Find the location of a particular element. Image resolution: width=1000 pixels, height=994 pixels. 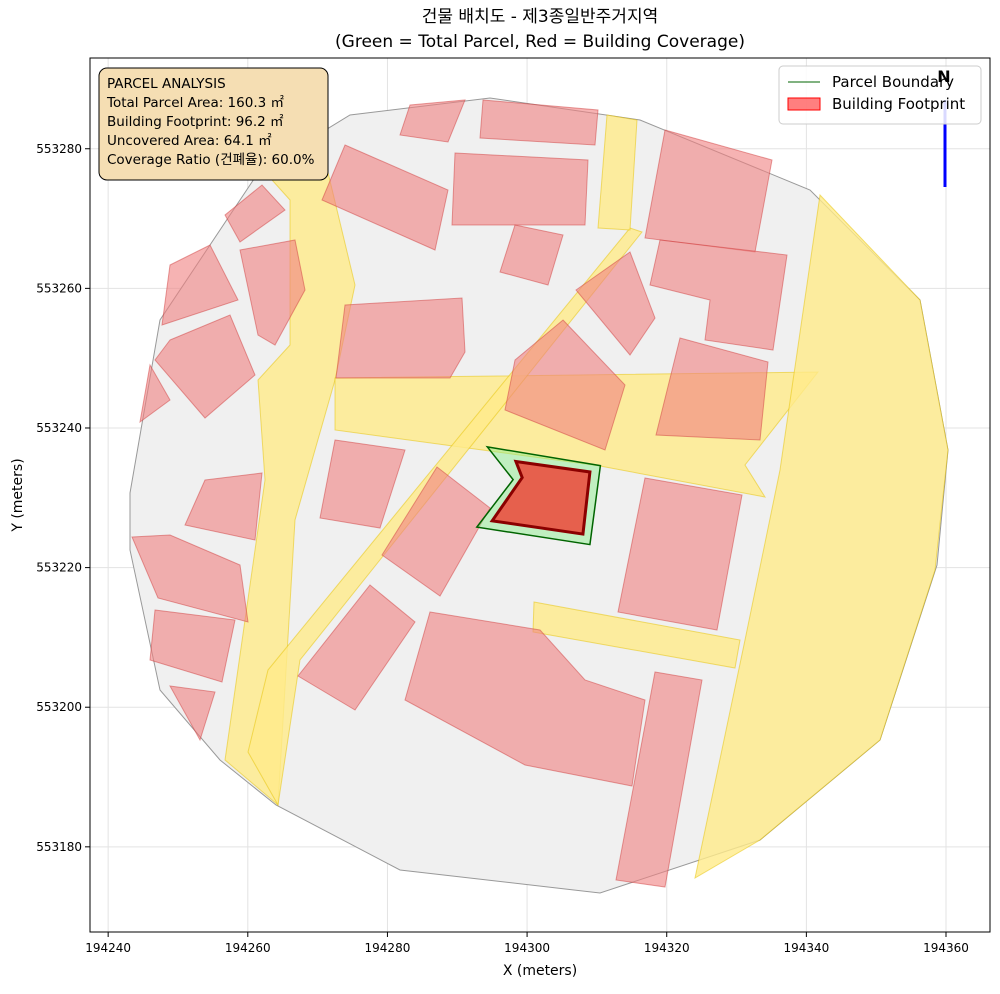

data-layer is located at coordinates (538, 495).